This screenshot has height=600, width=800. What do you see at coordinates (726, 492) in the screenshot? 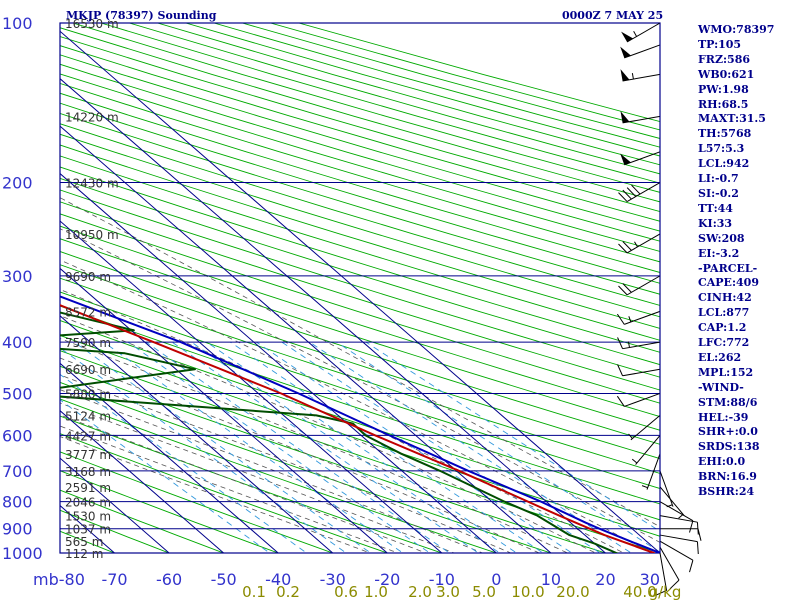
I see `index-item: BSHR:24` at bounding box center [726, 492].